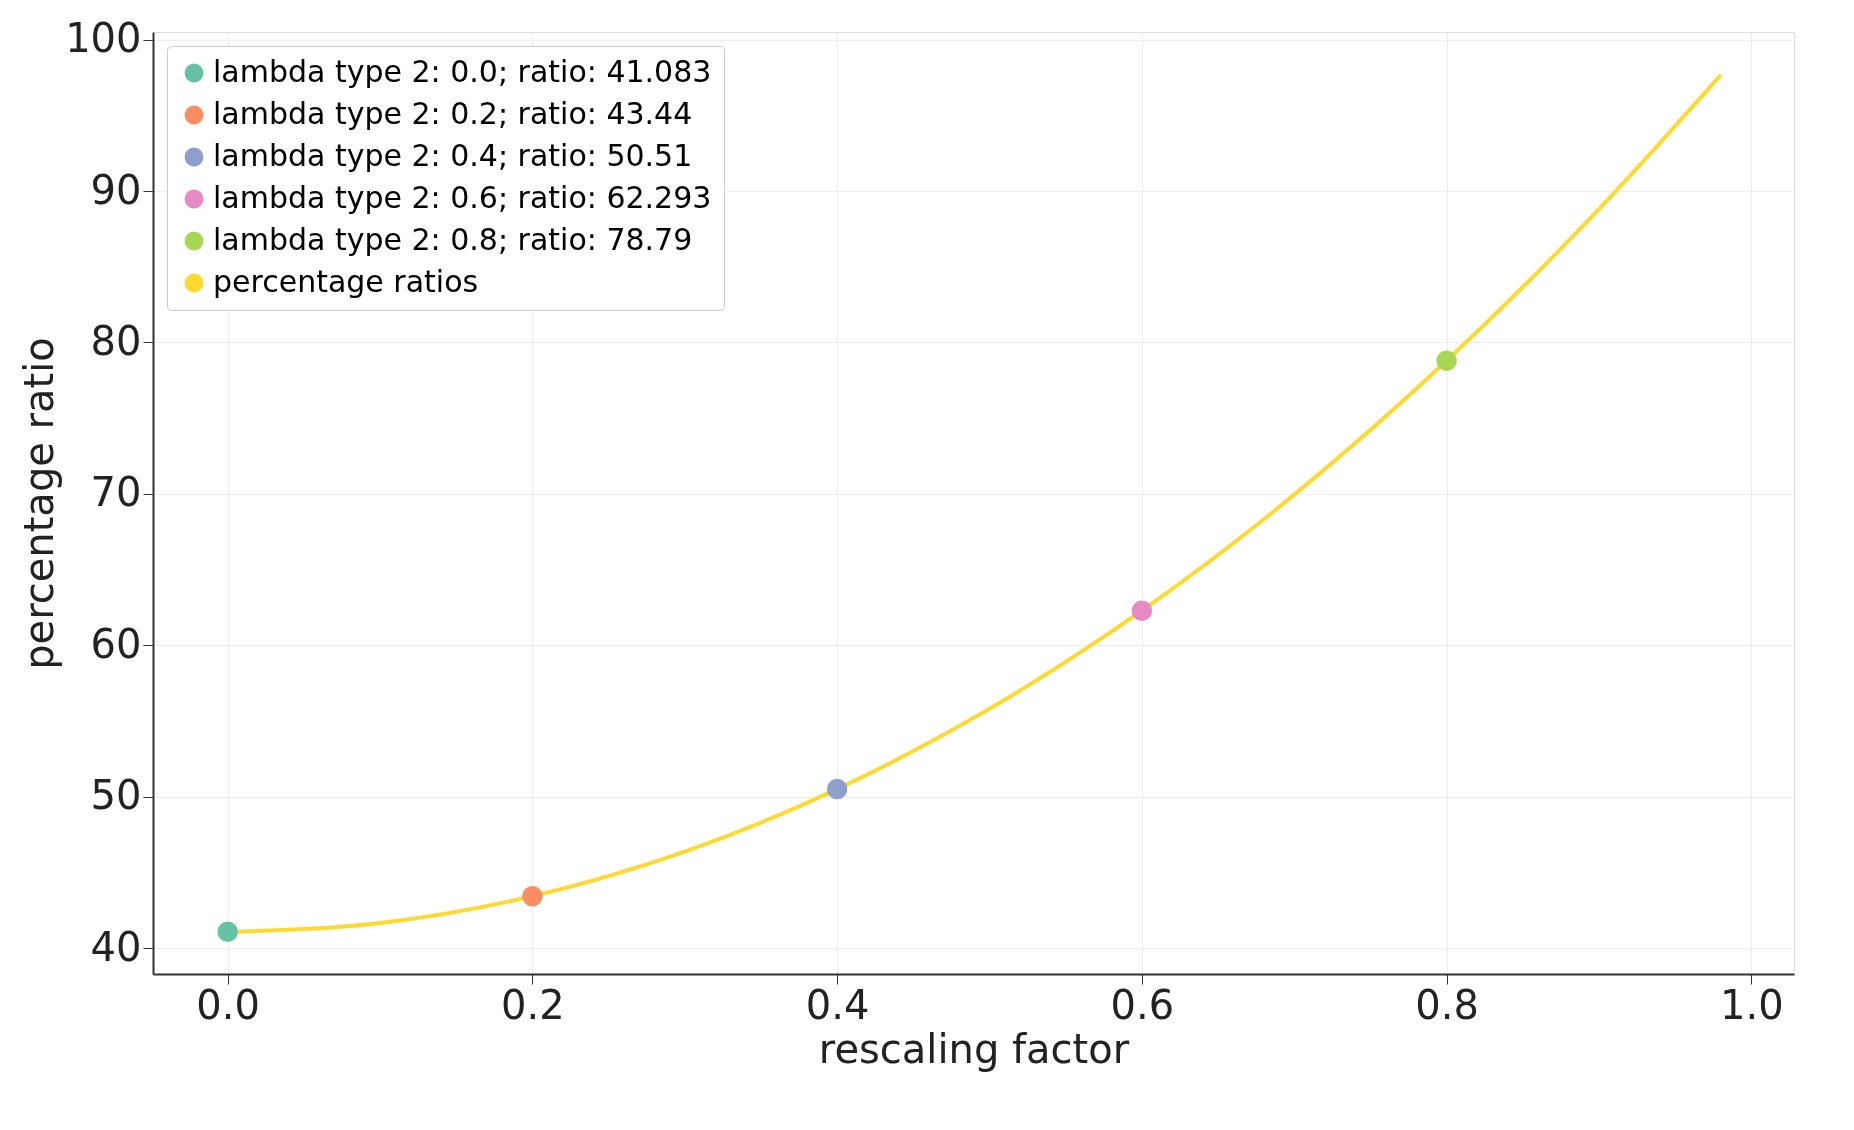  I want to click on legend-label: percentage ratios, so click(346, 281).